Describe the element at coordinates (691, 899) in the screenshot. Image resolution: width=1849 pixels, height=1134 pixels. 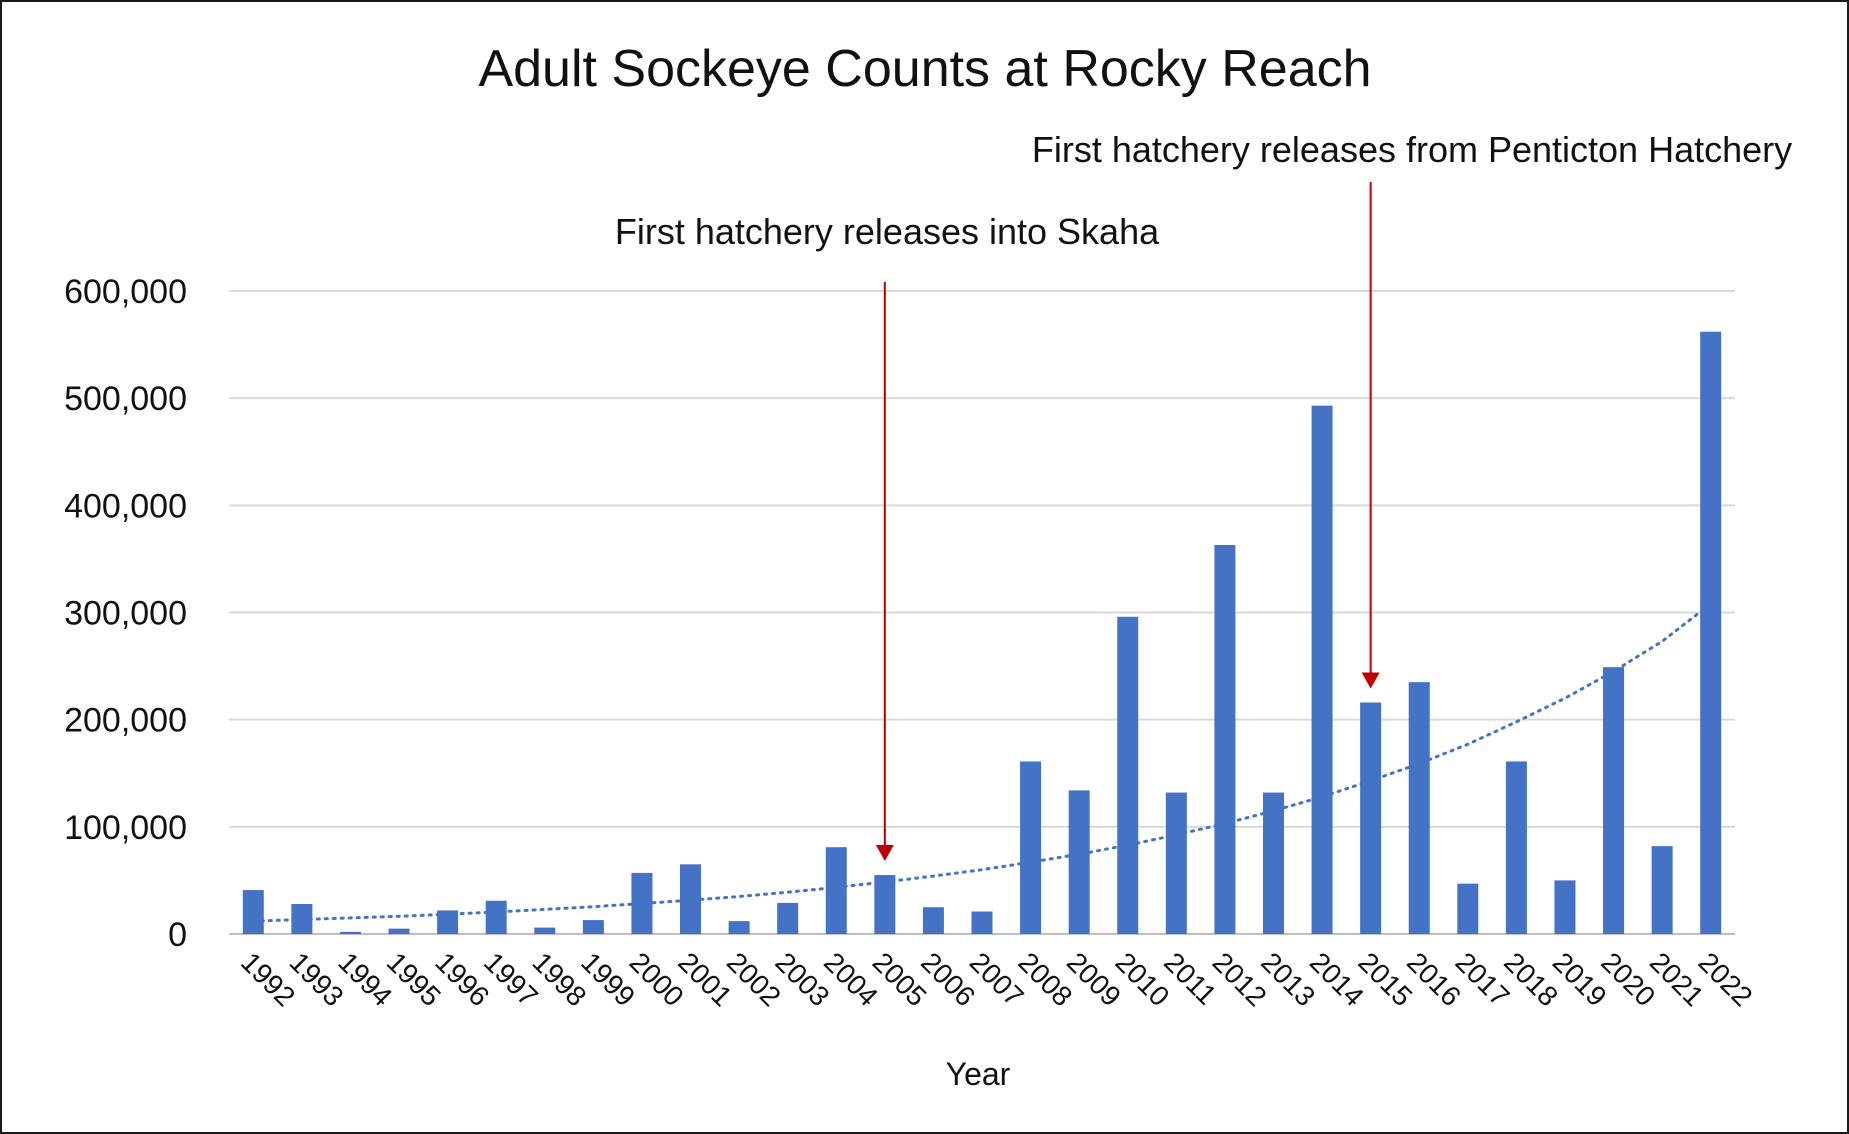
I see `bar-2001` at that location.